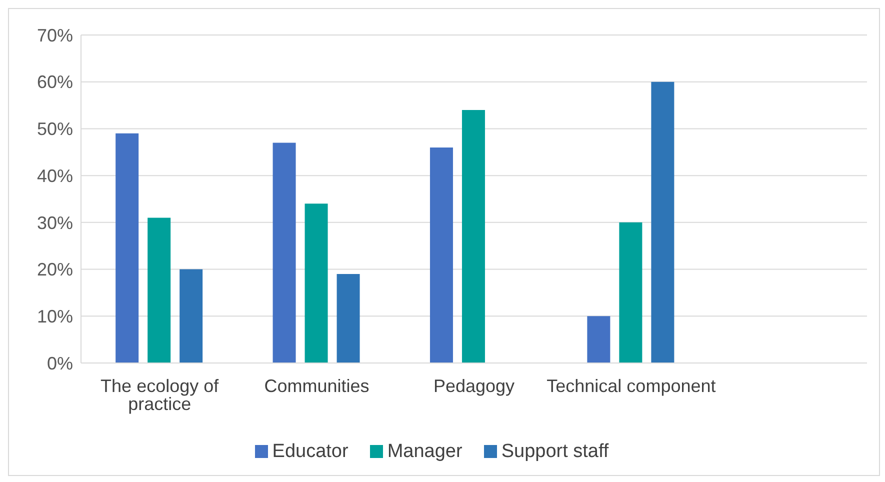 Image resolution: width=885 pixels, height=482 pixels. Describe the element at coordinates (54, 222) in the screenshot. I see `y-tick-label: 30%` at that location.